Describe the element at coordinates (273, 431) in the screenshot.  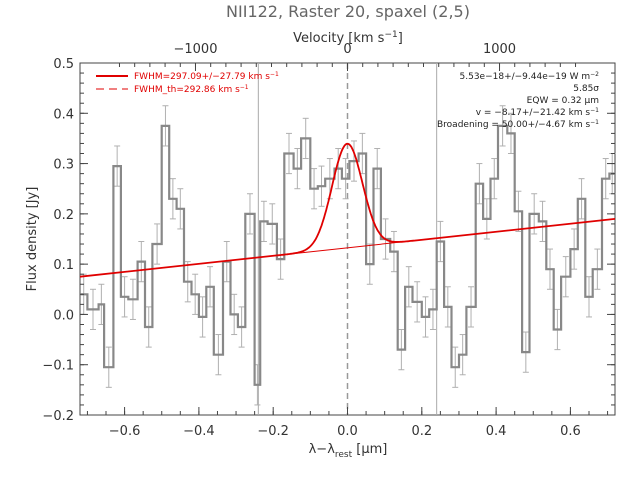
I see `x-tick-label: −0.2` at that location.